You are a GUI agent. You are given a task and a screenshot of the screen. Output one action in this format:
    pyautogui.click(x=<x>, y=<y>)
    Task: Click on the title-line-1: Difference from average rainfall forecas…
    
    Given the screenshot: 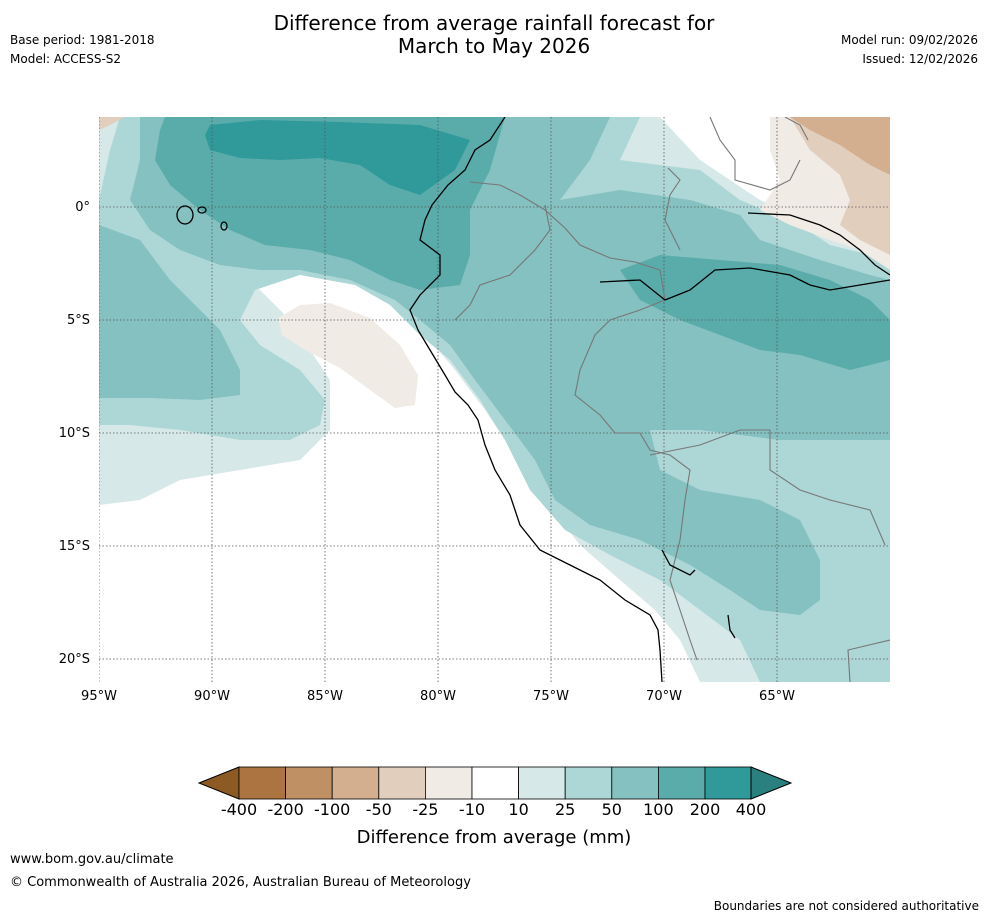 What is the action you would take?
    pyautogui.click(x=494, y=23)
    